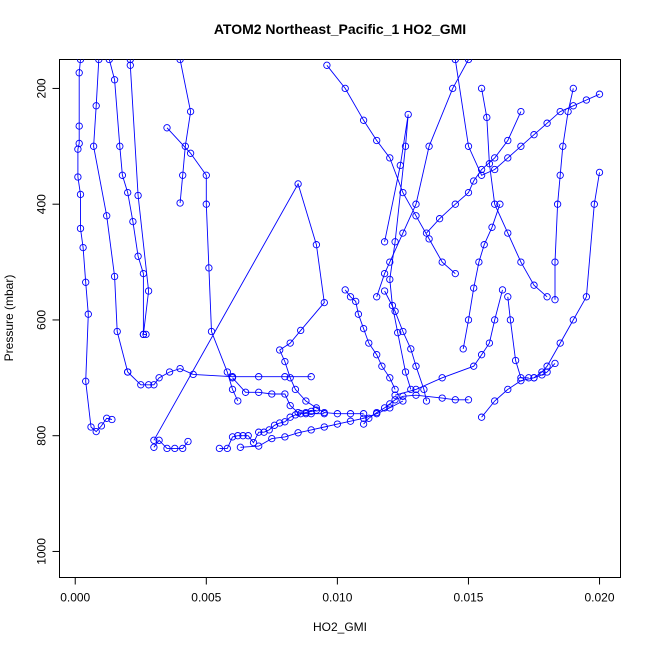  I want to click on x-tick-label: 0.005, so click(206, 598).